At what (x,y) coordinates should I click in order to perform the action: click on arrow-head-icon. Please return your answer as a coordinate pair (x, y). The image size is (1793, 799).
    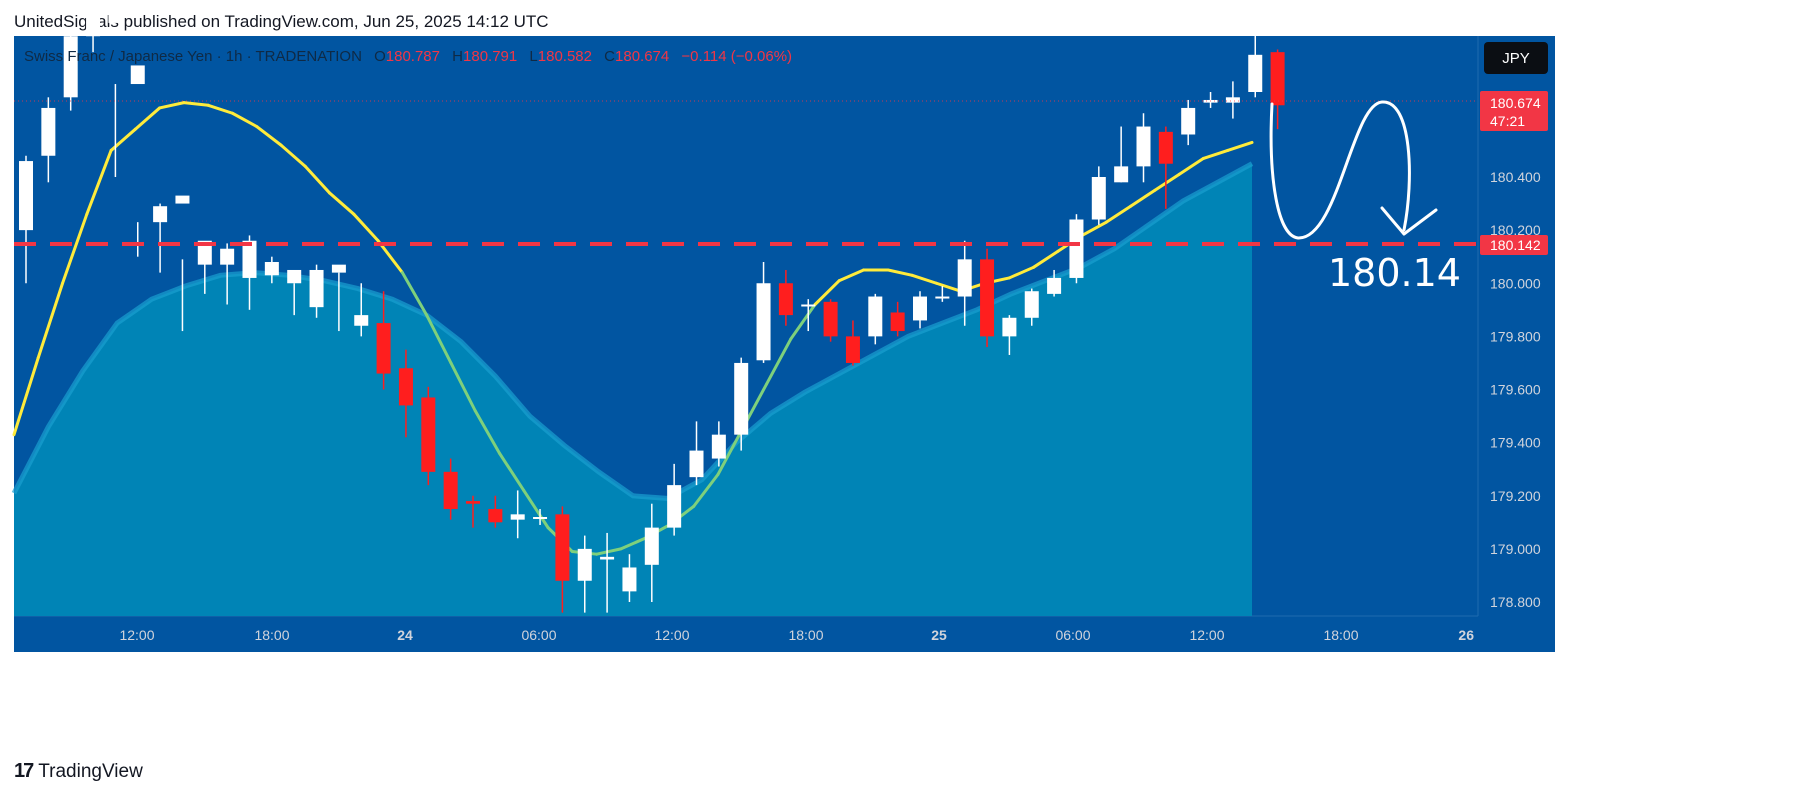
    Looking at the image, I should click on (1409, 221).